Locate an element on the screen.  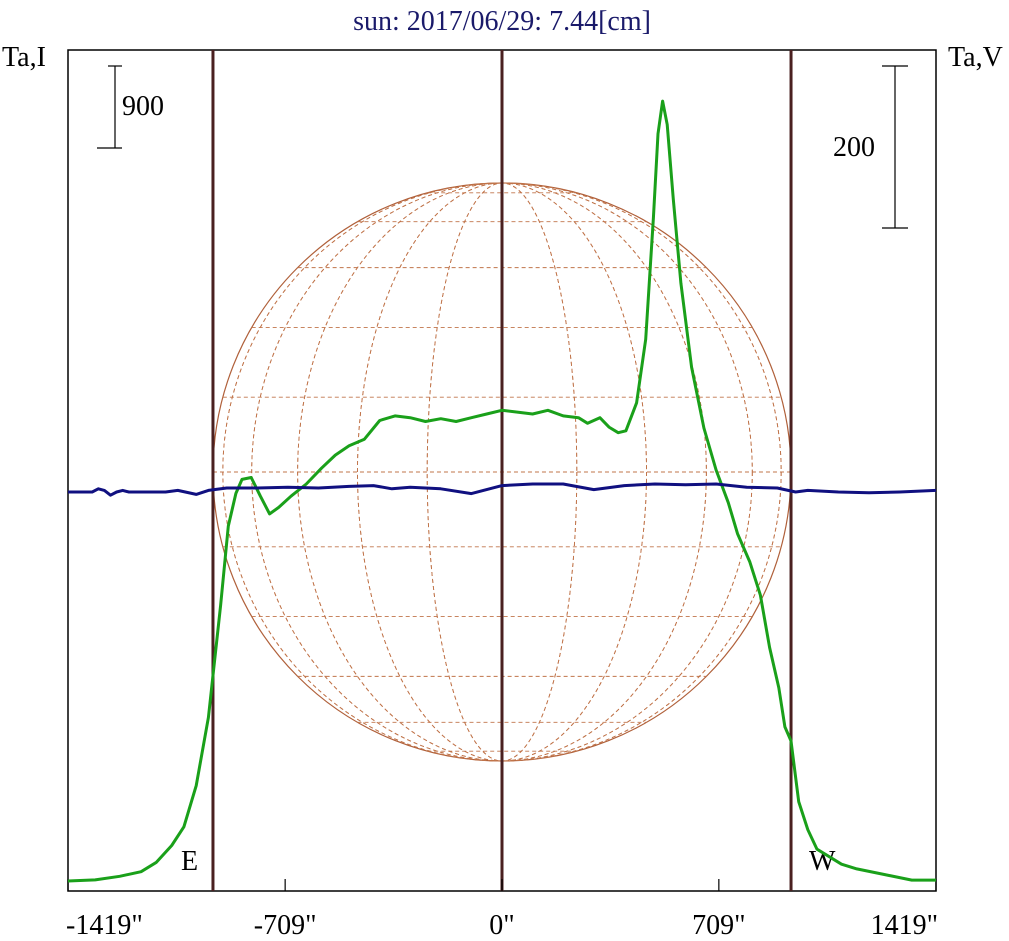
right-scale-label: 200 is located at coordinates (854, 147).